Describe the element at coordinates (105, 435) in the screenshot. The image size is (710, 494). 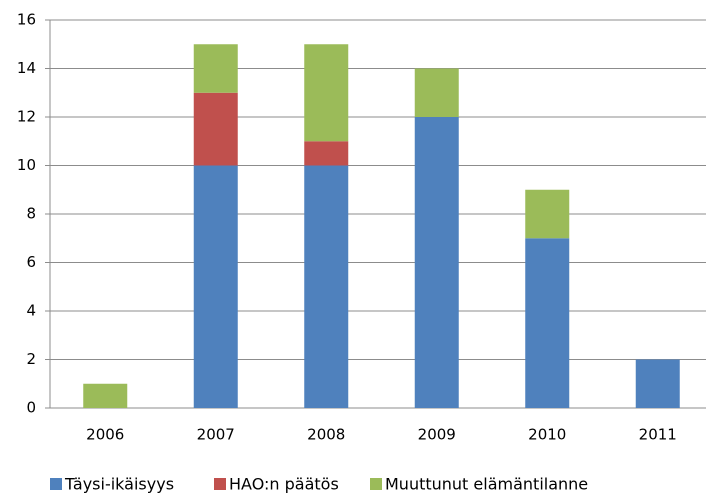
I see `x-tick-label: 2006` at that location.